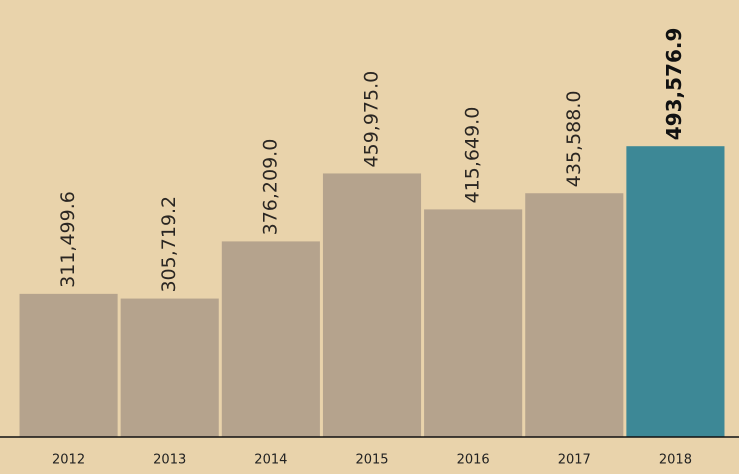 This screenshot has width=739, height=474. Describe the element at coordinates (674, 84) in the screenshot. I see `value-label: 493,576.9` at that location.